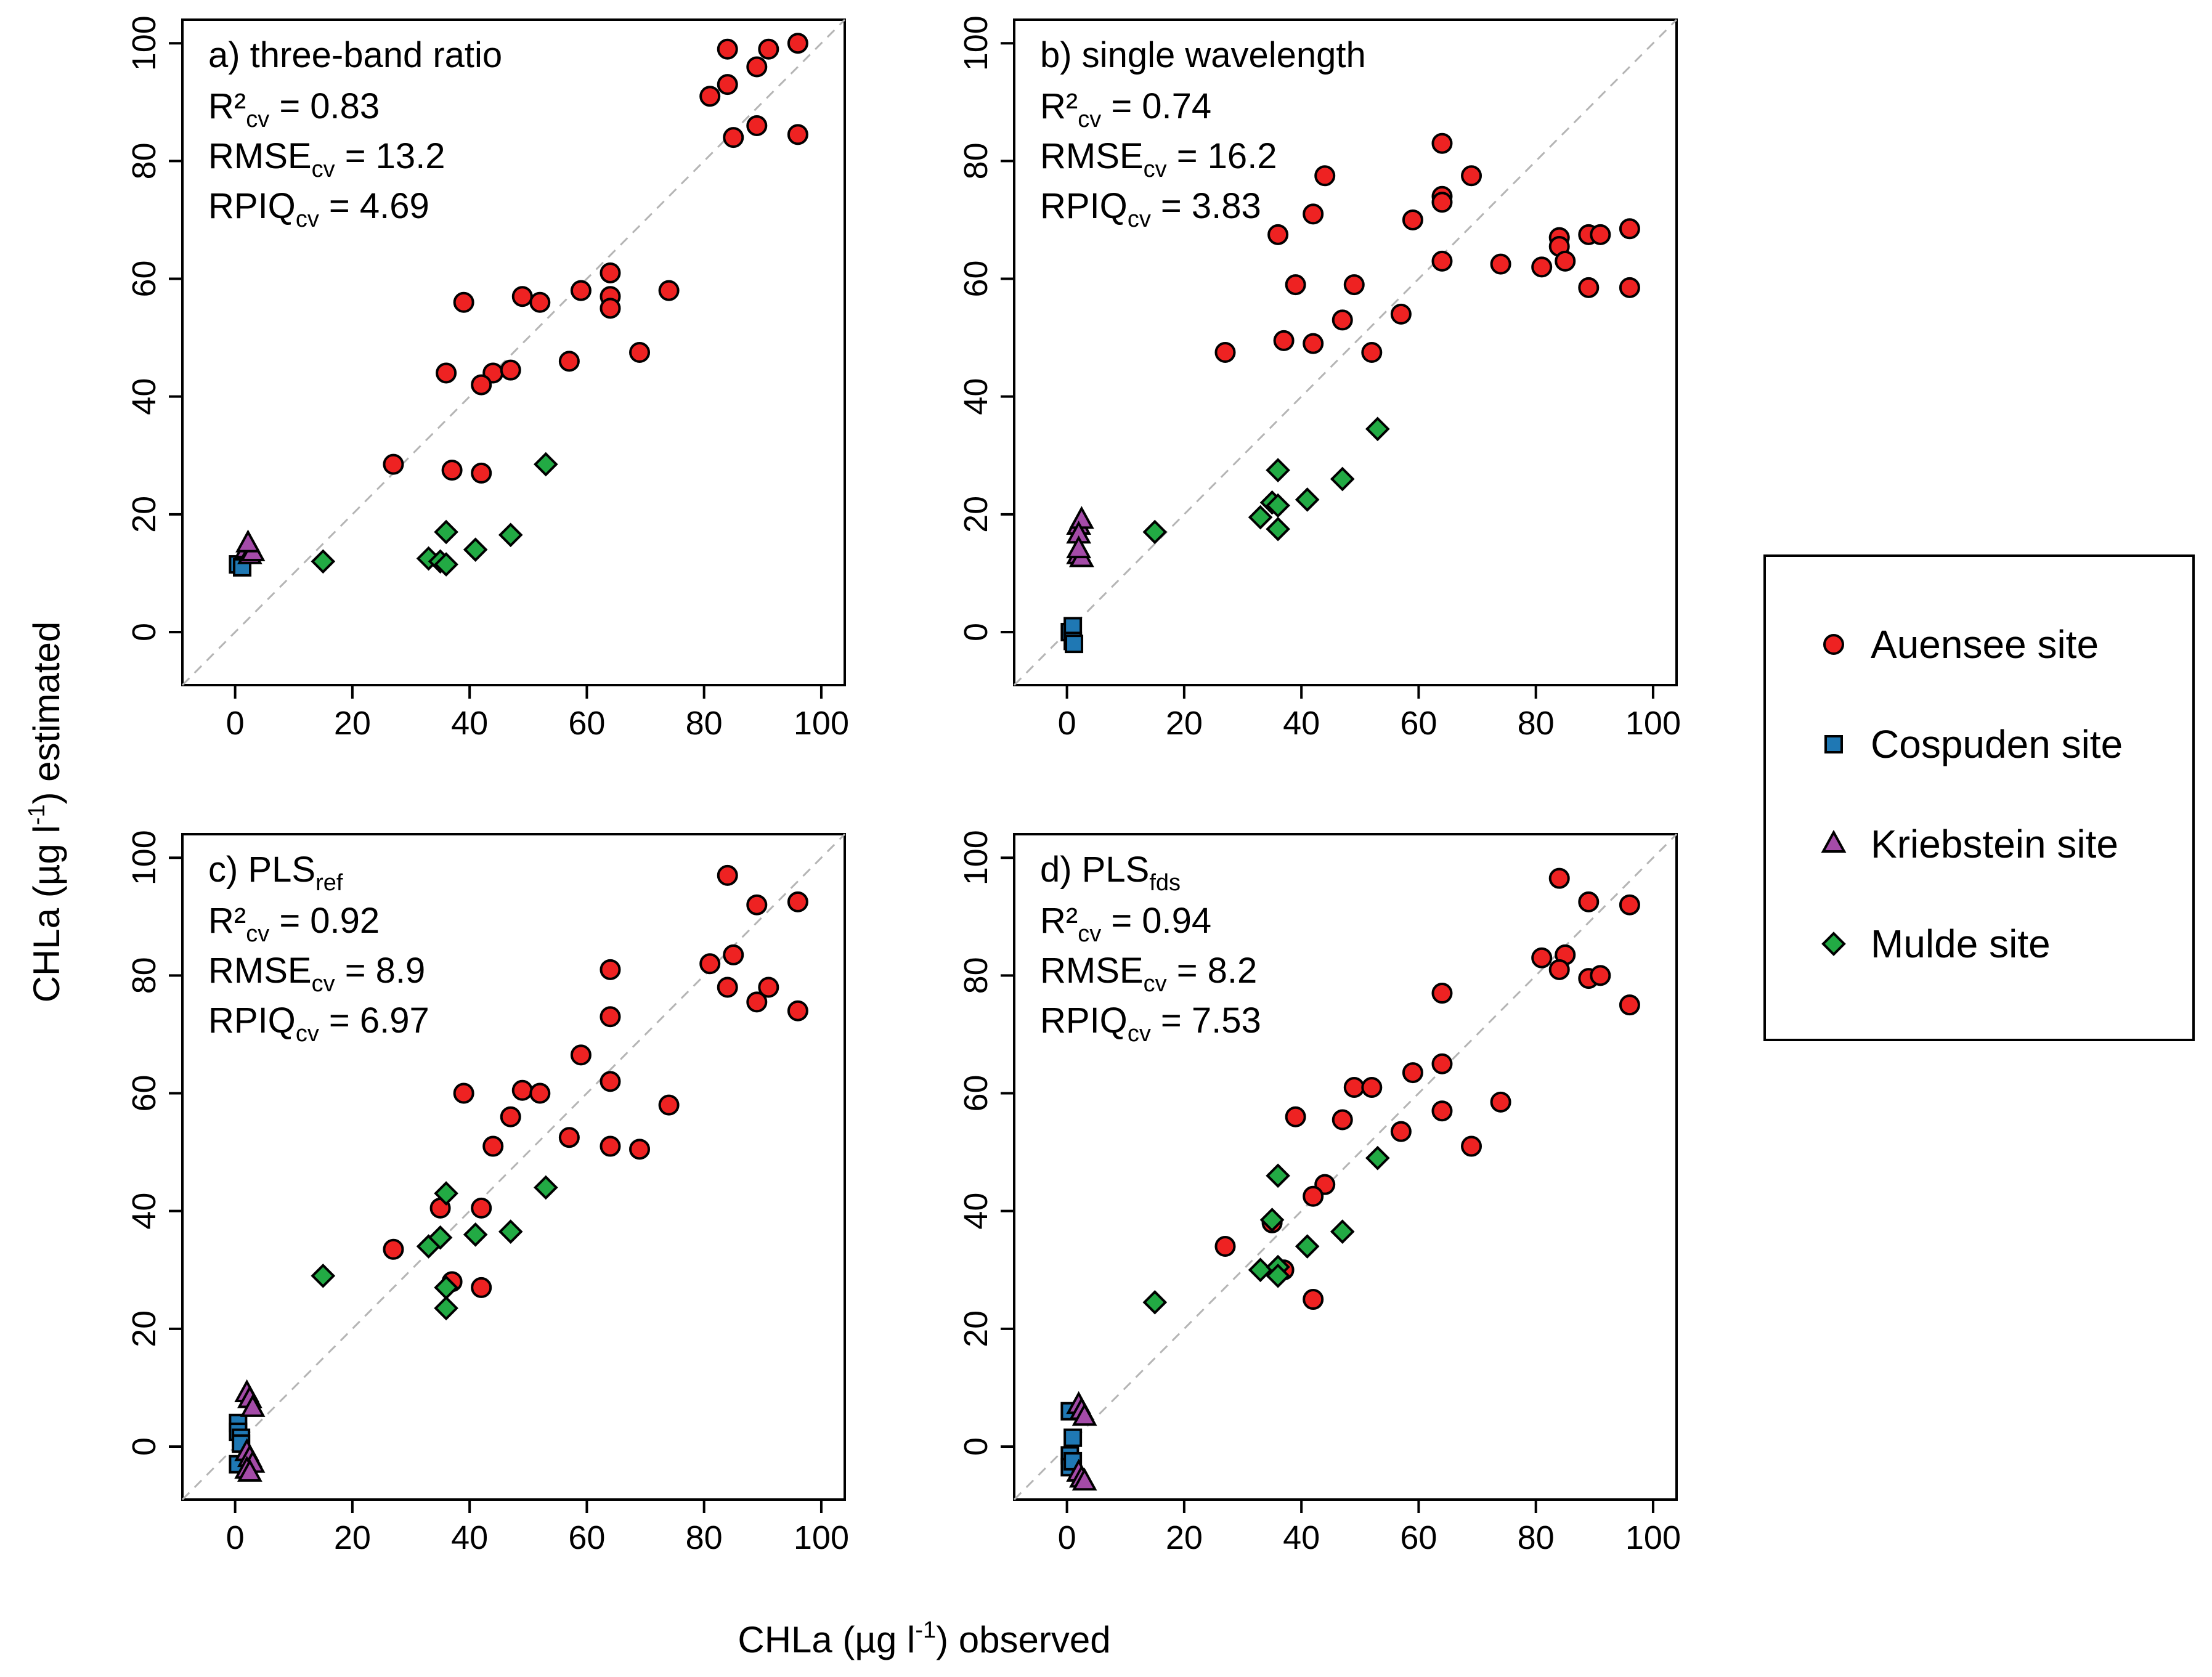 Image resolution: width=2212 pixels, height=1677 pixels. I want to click on legend-label: Auensee site, so click(1985, 644).